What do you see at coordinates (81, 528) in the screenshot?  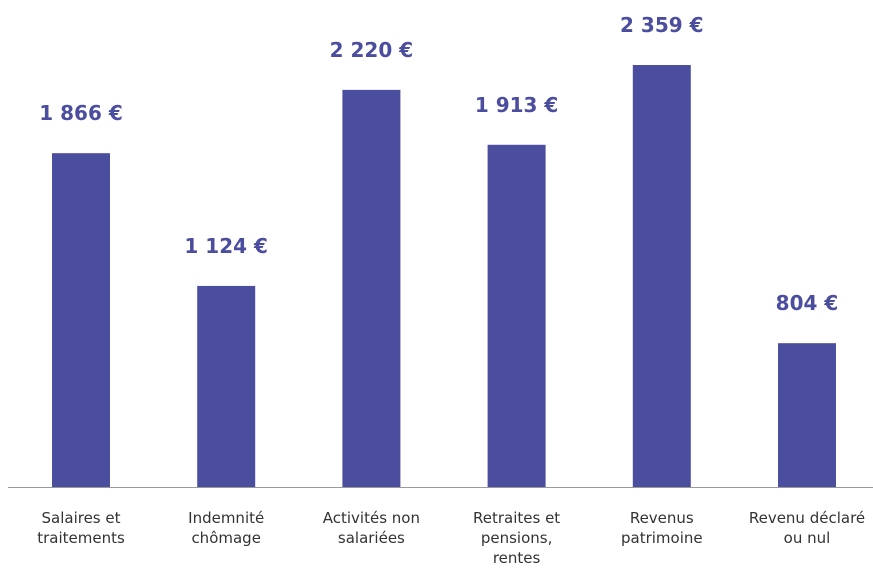 I see `x-tick-label: Salaires et traitements` at bounding box center [81, 528].